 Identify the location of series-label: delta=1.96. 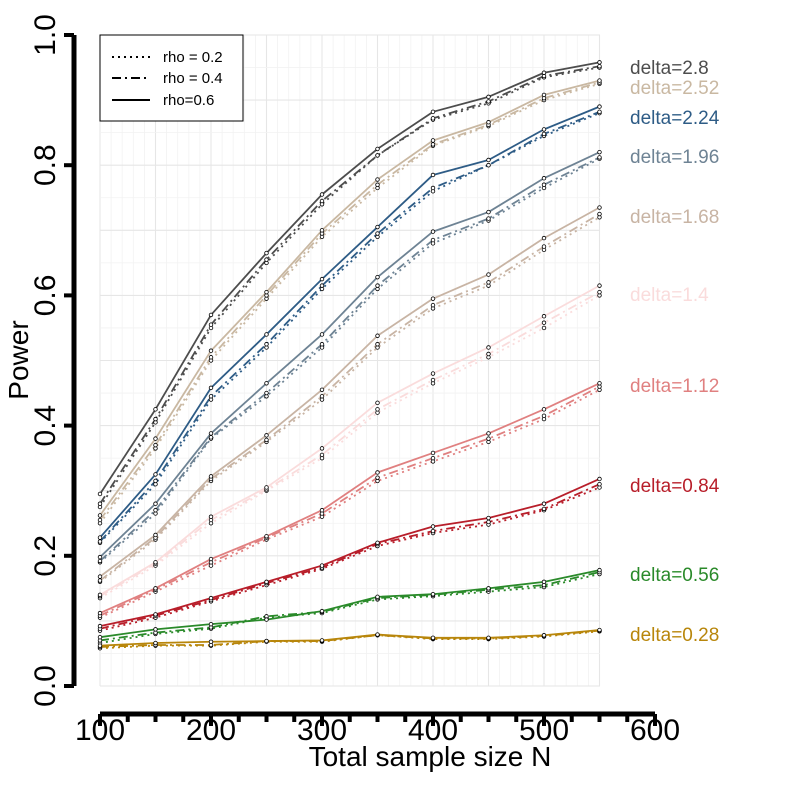
(674, 157).